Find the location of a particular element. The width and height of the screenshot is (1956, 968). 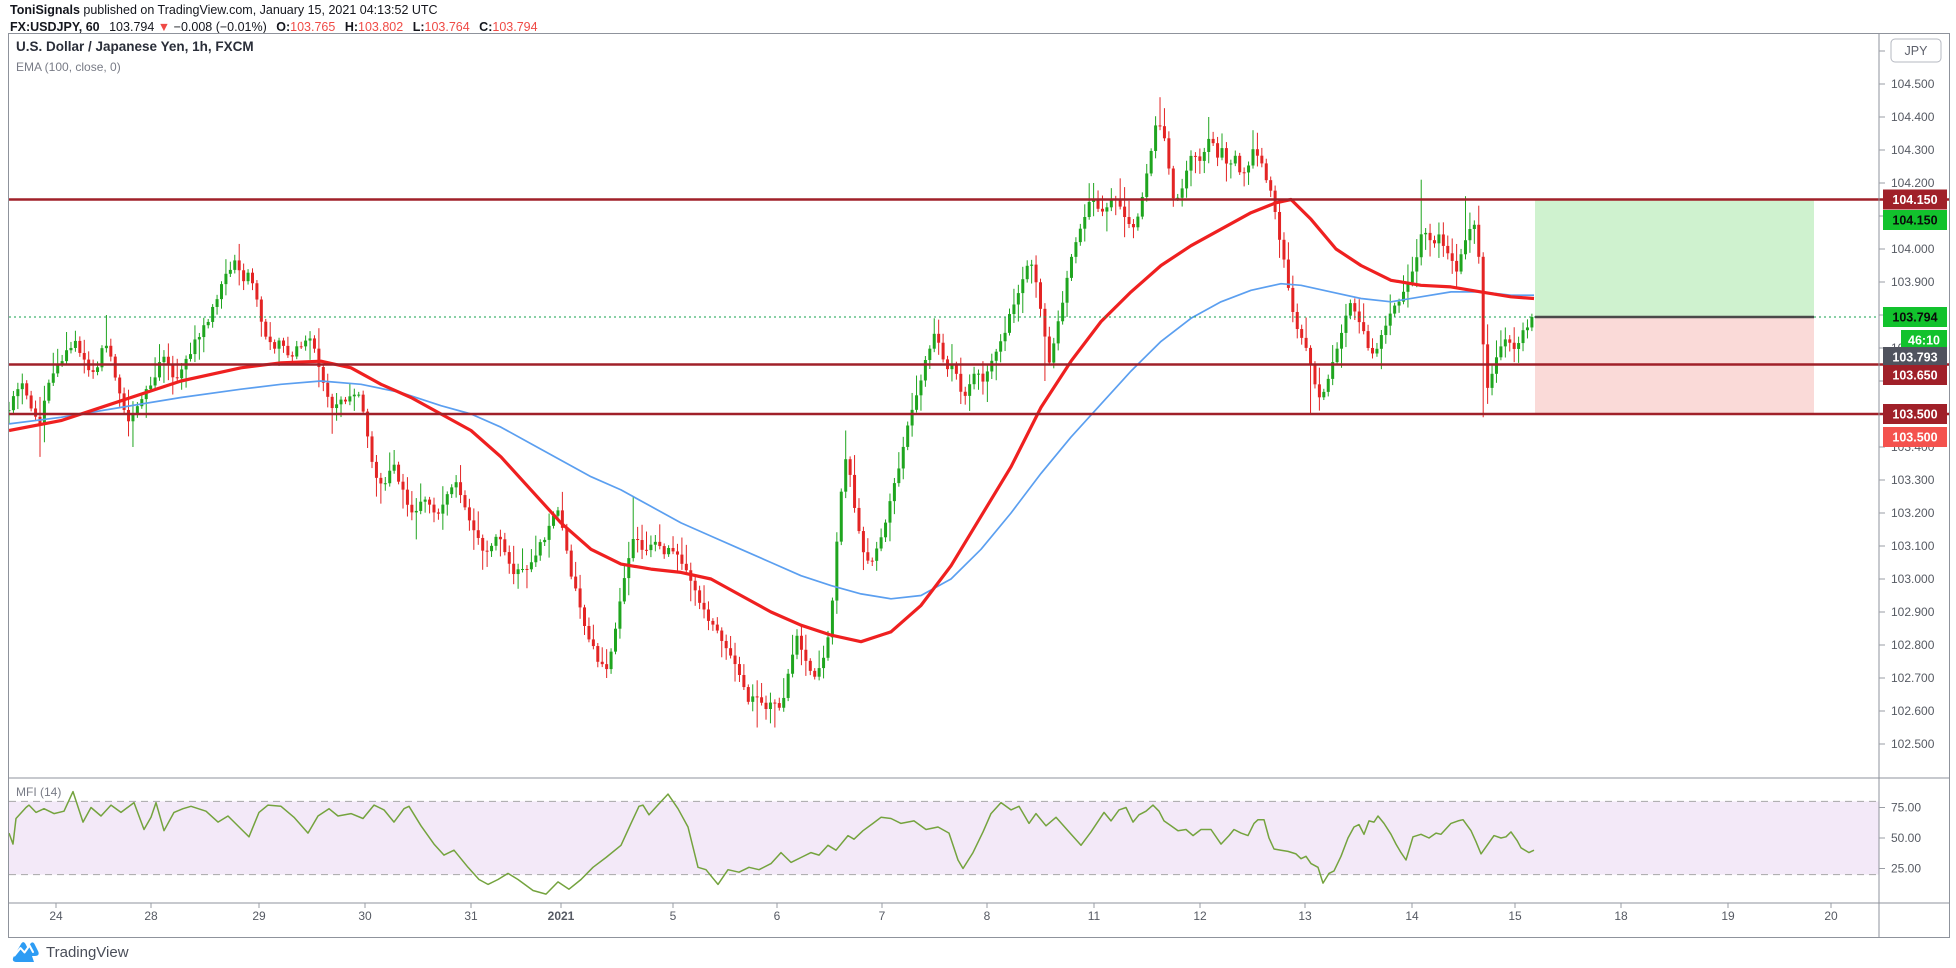

badge-text: 46:10 is located at coordinates (1924, 341).